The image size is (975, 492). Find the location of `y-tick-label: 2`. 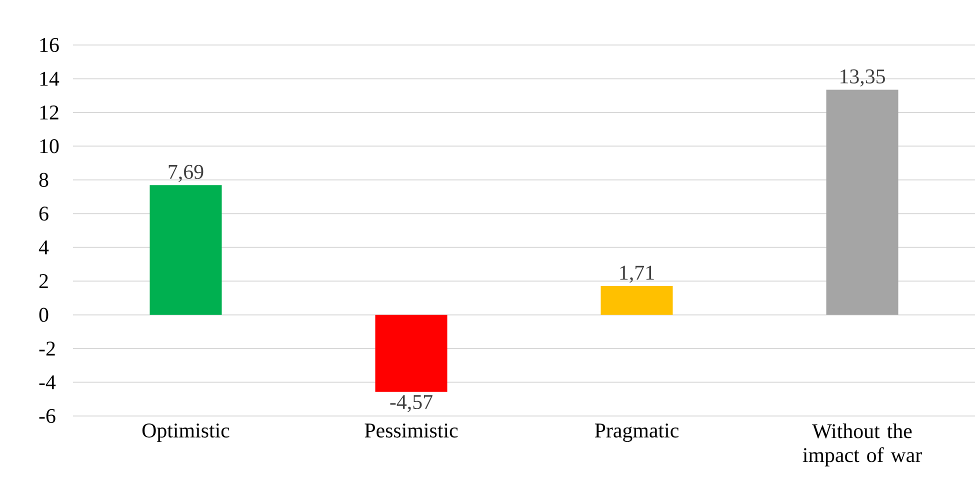

y-tick-label: 2 is located at coordinates (43, 281).